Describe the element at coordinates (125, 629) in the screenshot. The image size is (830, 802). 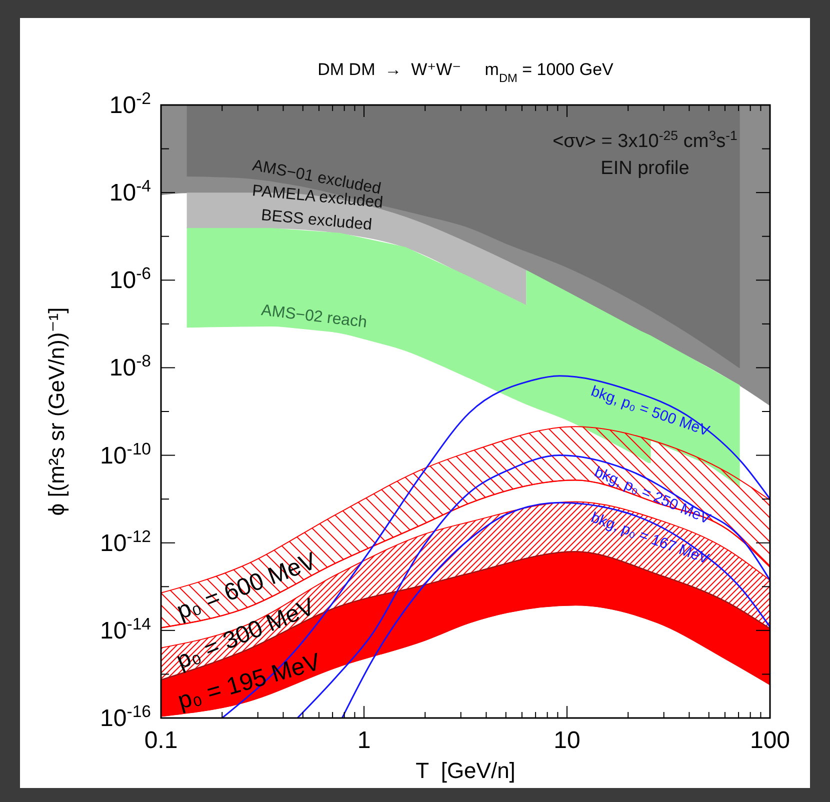
I see `y-tick-label: 10$^{-14}$` at that location.